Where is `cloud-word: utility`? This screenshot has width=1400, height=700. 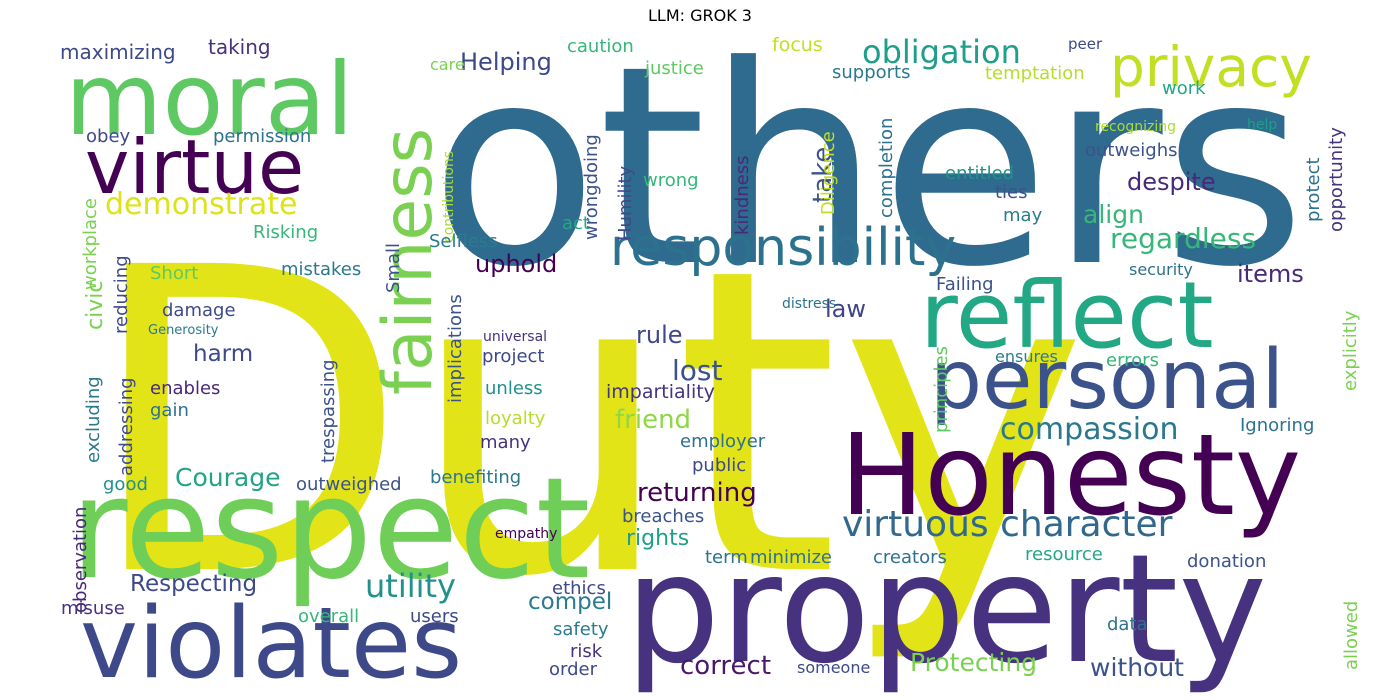 cloud-word: utility is located at coordinates (410, 586).